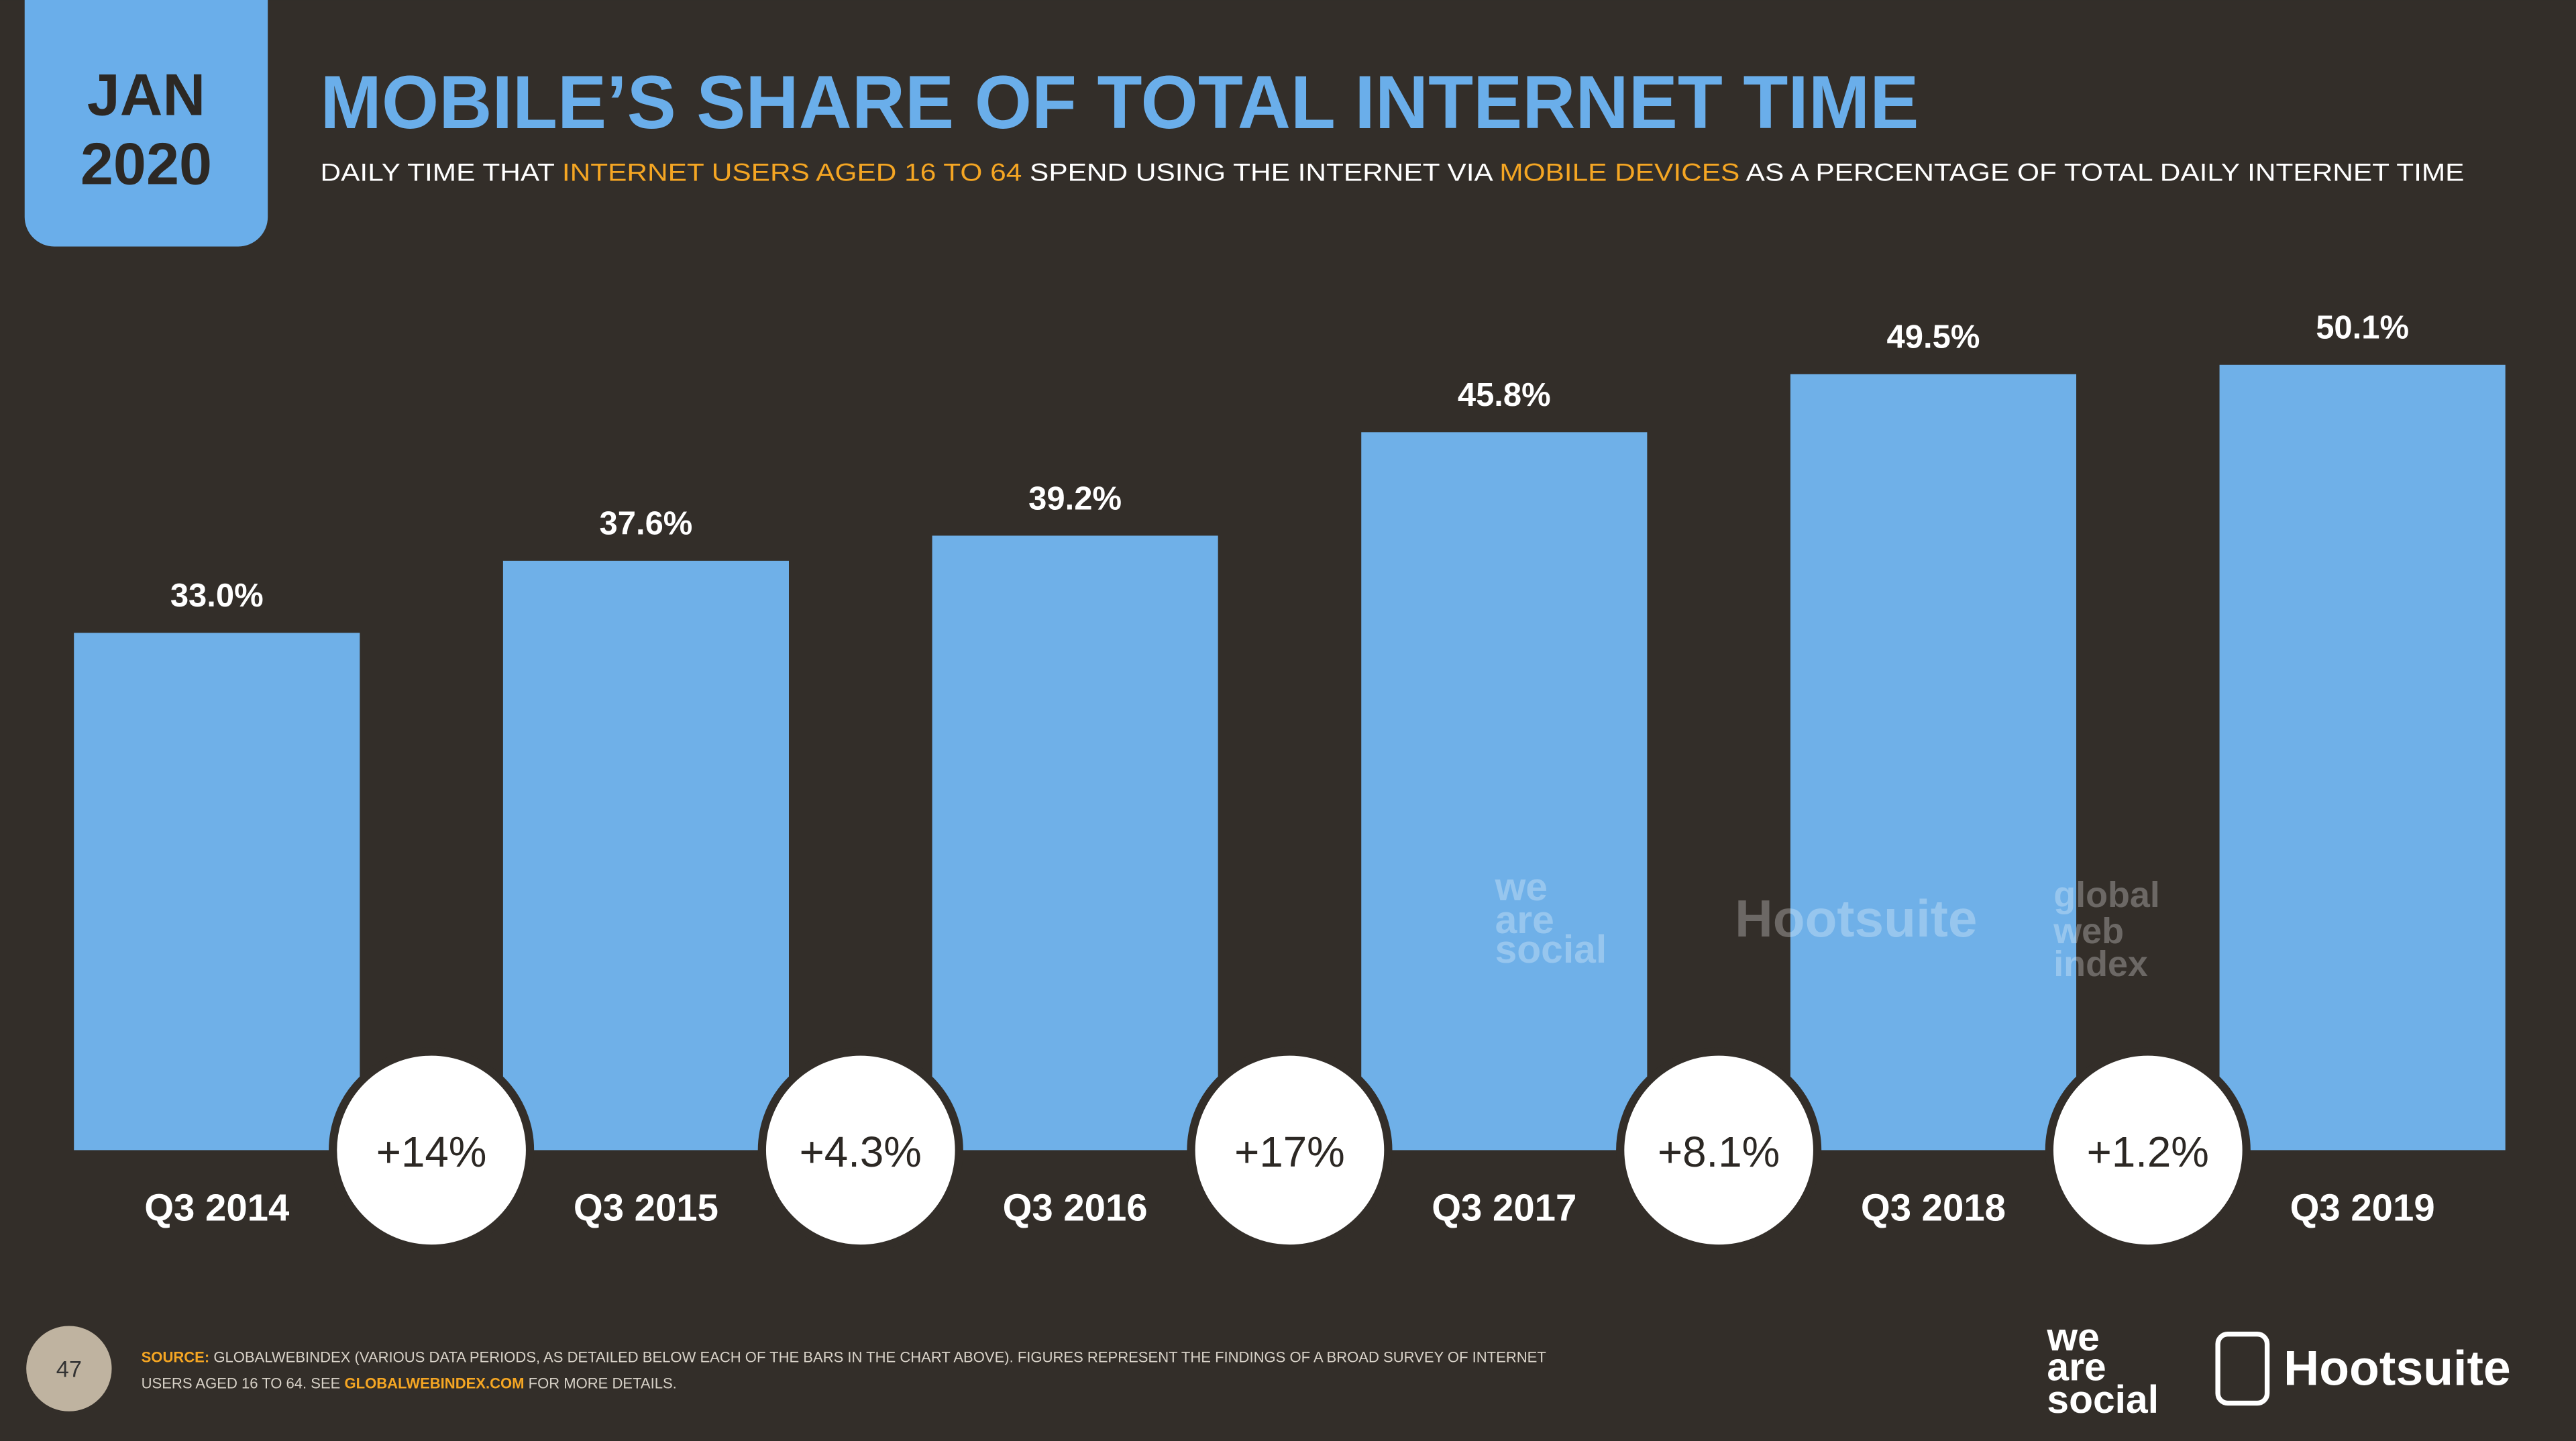 The width and height of the screenshot is (2576, 1441). I want to click on x-tick-label: Q3 2017, so click(1504, 1208).